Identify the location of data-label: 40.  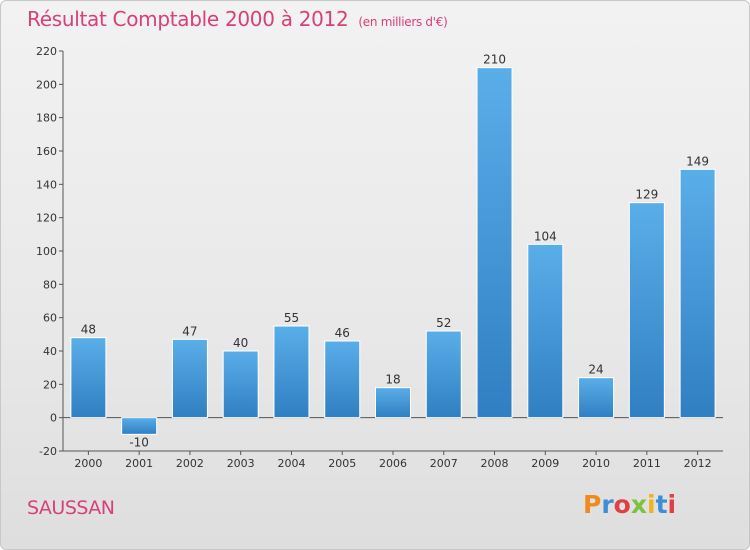
(240, 343).